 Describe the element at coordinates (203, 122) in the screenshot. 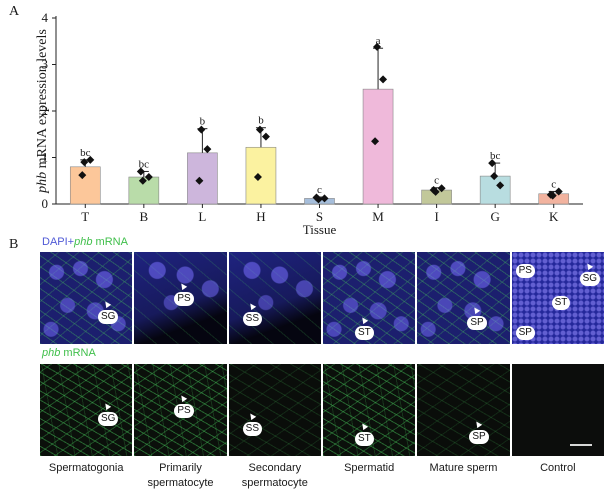

I see `significance-label-L: b` at that location.